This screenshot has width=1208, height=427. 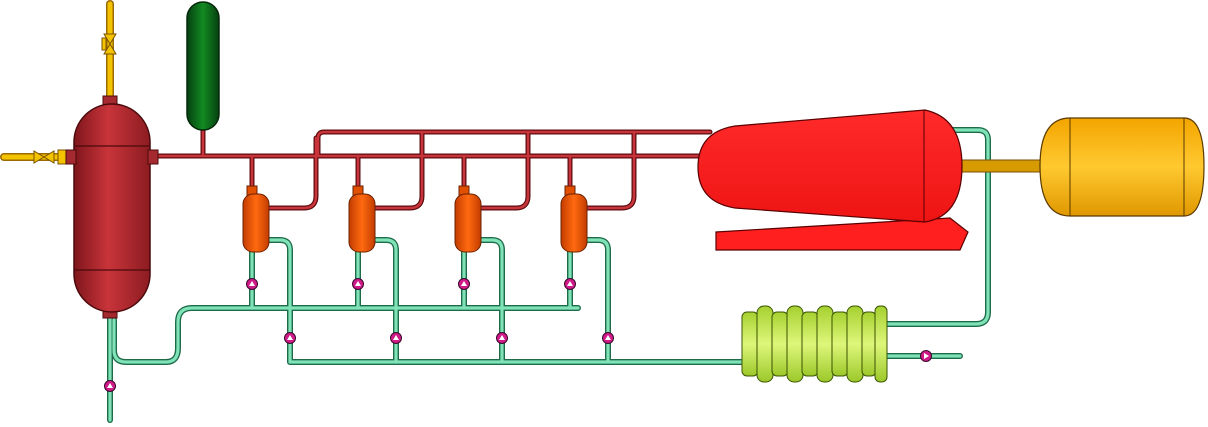 I want to click on steam-turbine, so click(x=833, y=180).